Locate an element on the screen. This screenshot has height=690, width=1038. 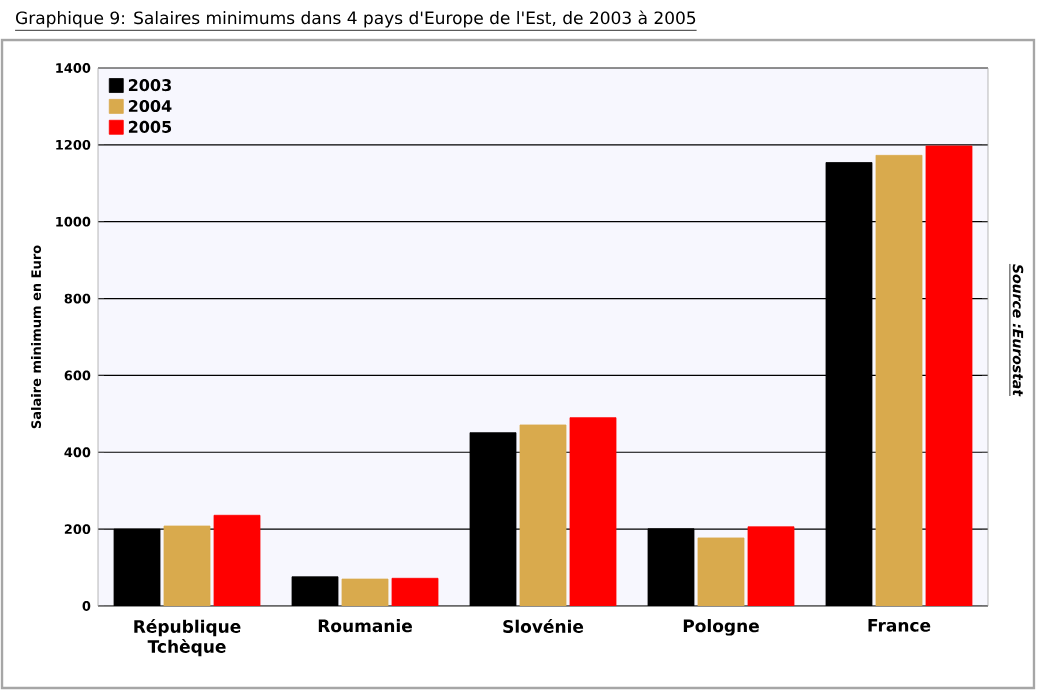
x-tick-label: République Tchèque is located at coordinates (187, 638).